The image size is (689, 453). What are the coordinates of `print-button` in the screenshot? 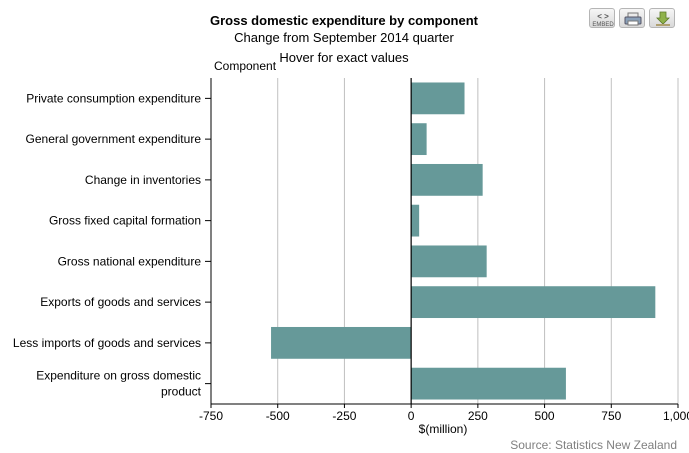 It's located at (632, 18).